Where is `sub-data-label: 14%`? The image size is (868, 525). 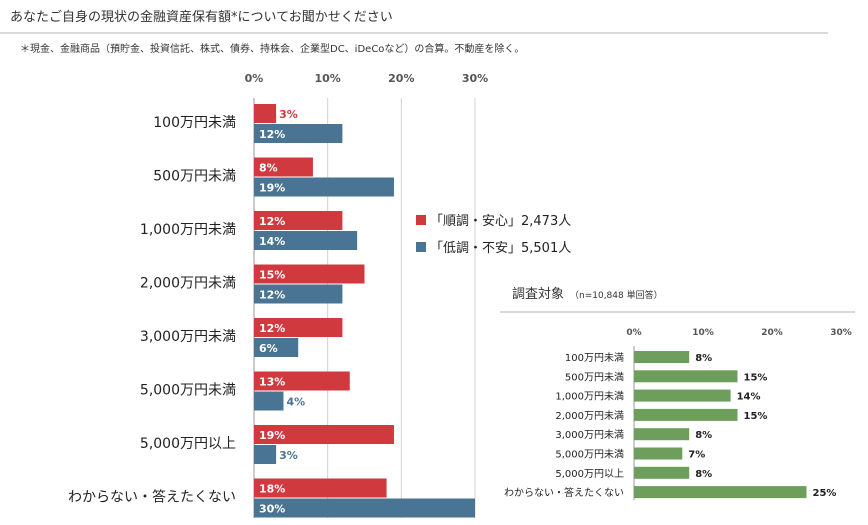
sub-data-label: 14% is located at coordinates (749, 397).